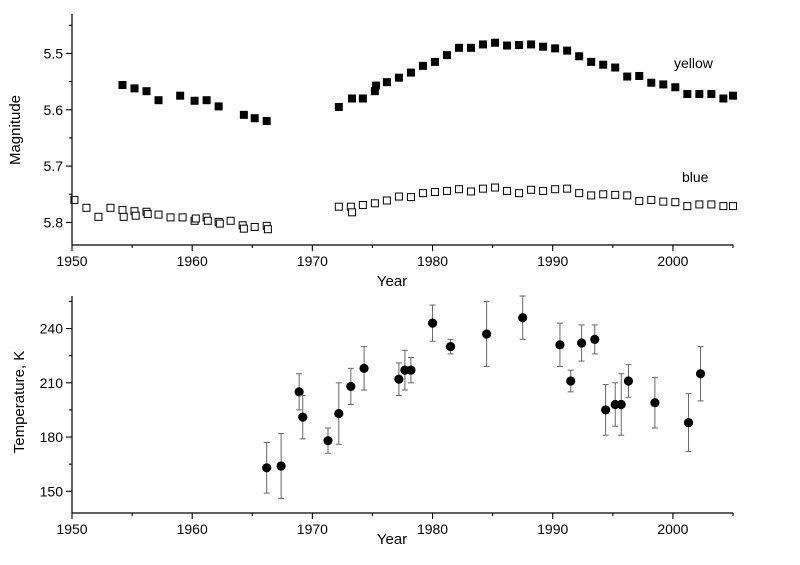 This screenshot has width=800, height=565. What do you see at coordinates (52, 437) in the screenshot?
I see `y-tick-label: 180` at bounding box center [52, 437].